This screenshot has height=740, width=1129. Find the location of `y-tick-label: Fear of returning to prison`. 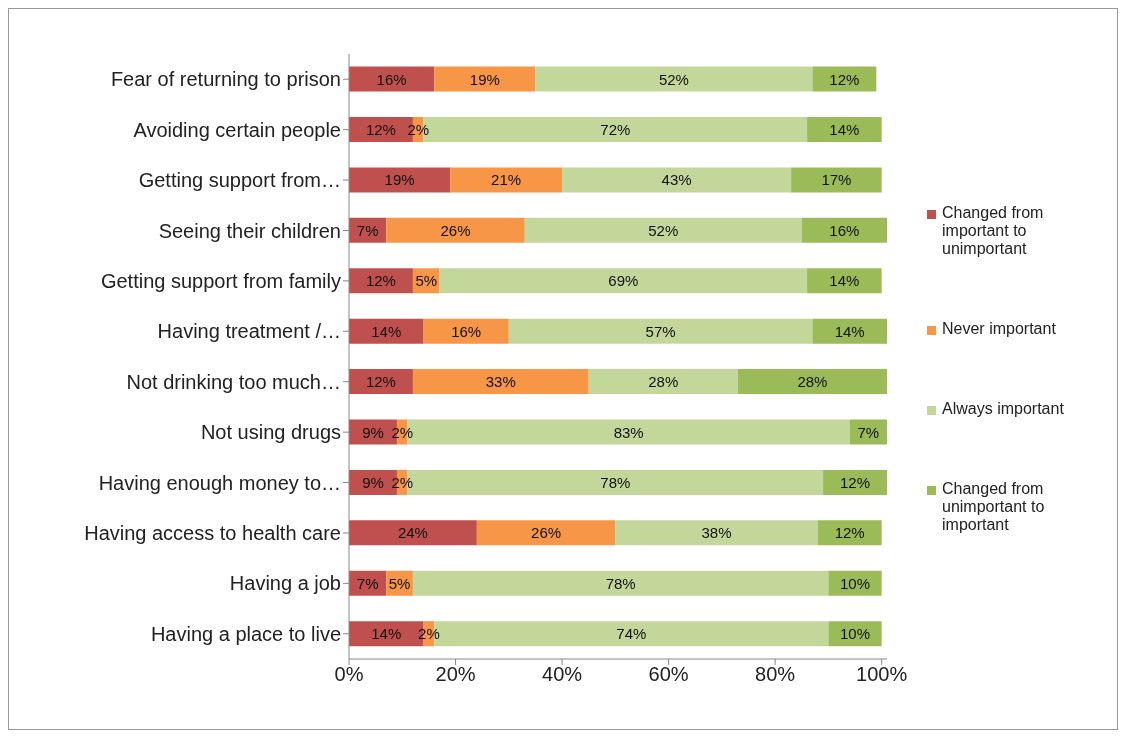

y-tick-label: Fear of returning to prison is located at coordinates (225, 79).